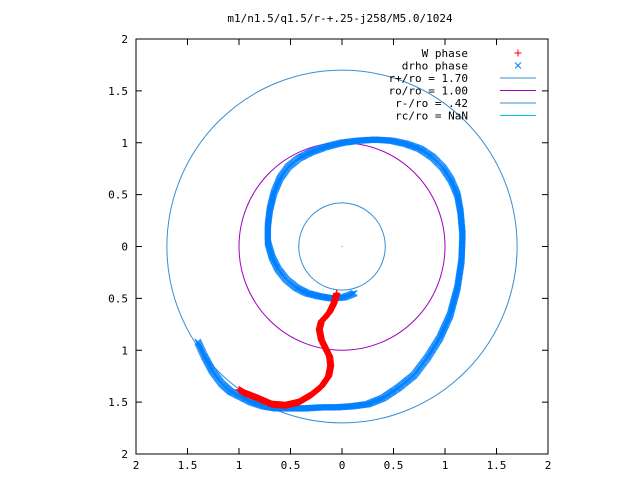 This screenshot has height=480, width=640. Describe the element at coordinates (431, 116) in the screenshot. I see `legend-label: rc/ro = NaN` at that location.